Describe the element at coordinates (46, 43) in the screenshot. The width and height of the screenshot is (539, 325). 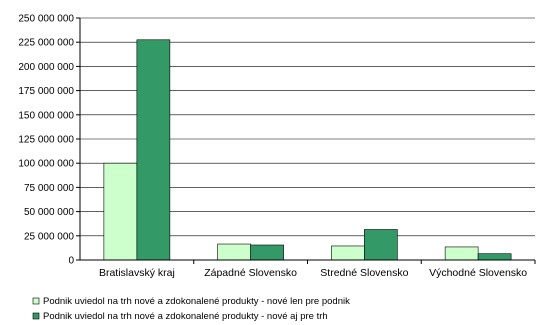
I see `y-tick-label: 225 000 000` at that location.